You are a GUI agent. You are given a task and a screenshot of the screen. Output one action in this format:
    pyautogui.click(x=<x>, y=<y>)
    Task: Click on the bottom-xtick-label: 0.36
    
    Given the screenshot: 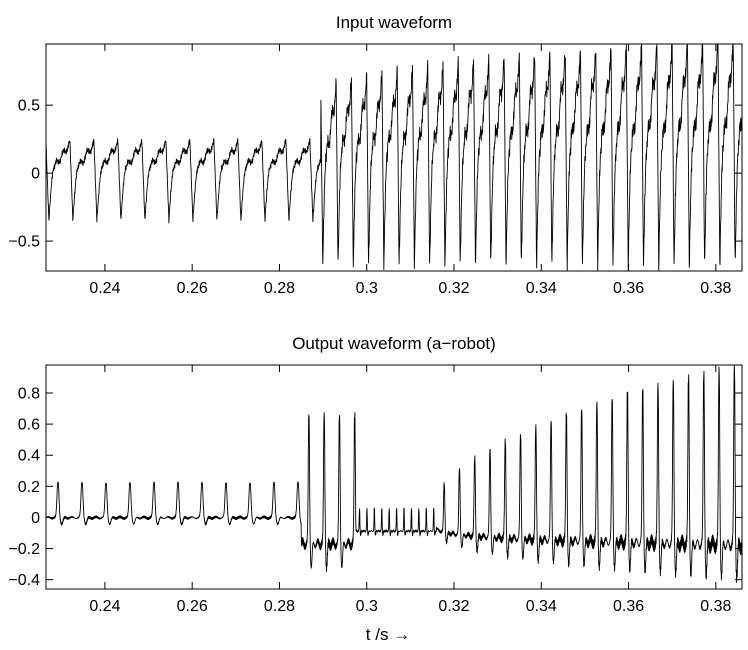 What is the action you would take?
    pyautogui.click(x=628, y=606)
    